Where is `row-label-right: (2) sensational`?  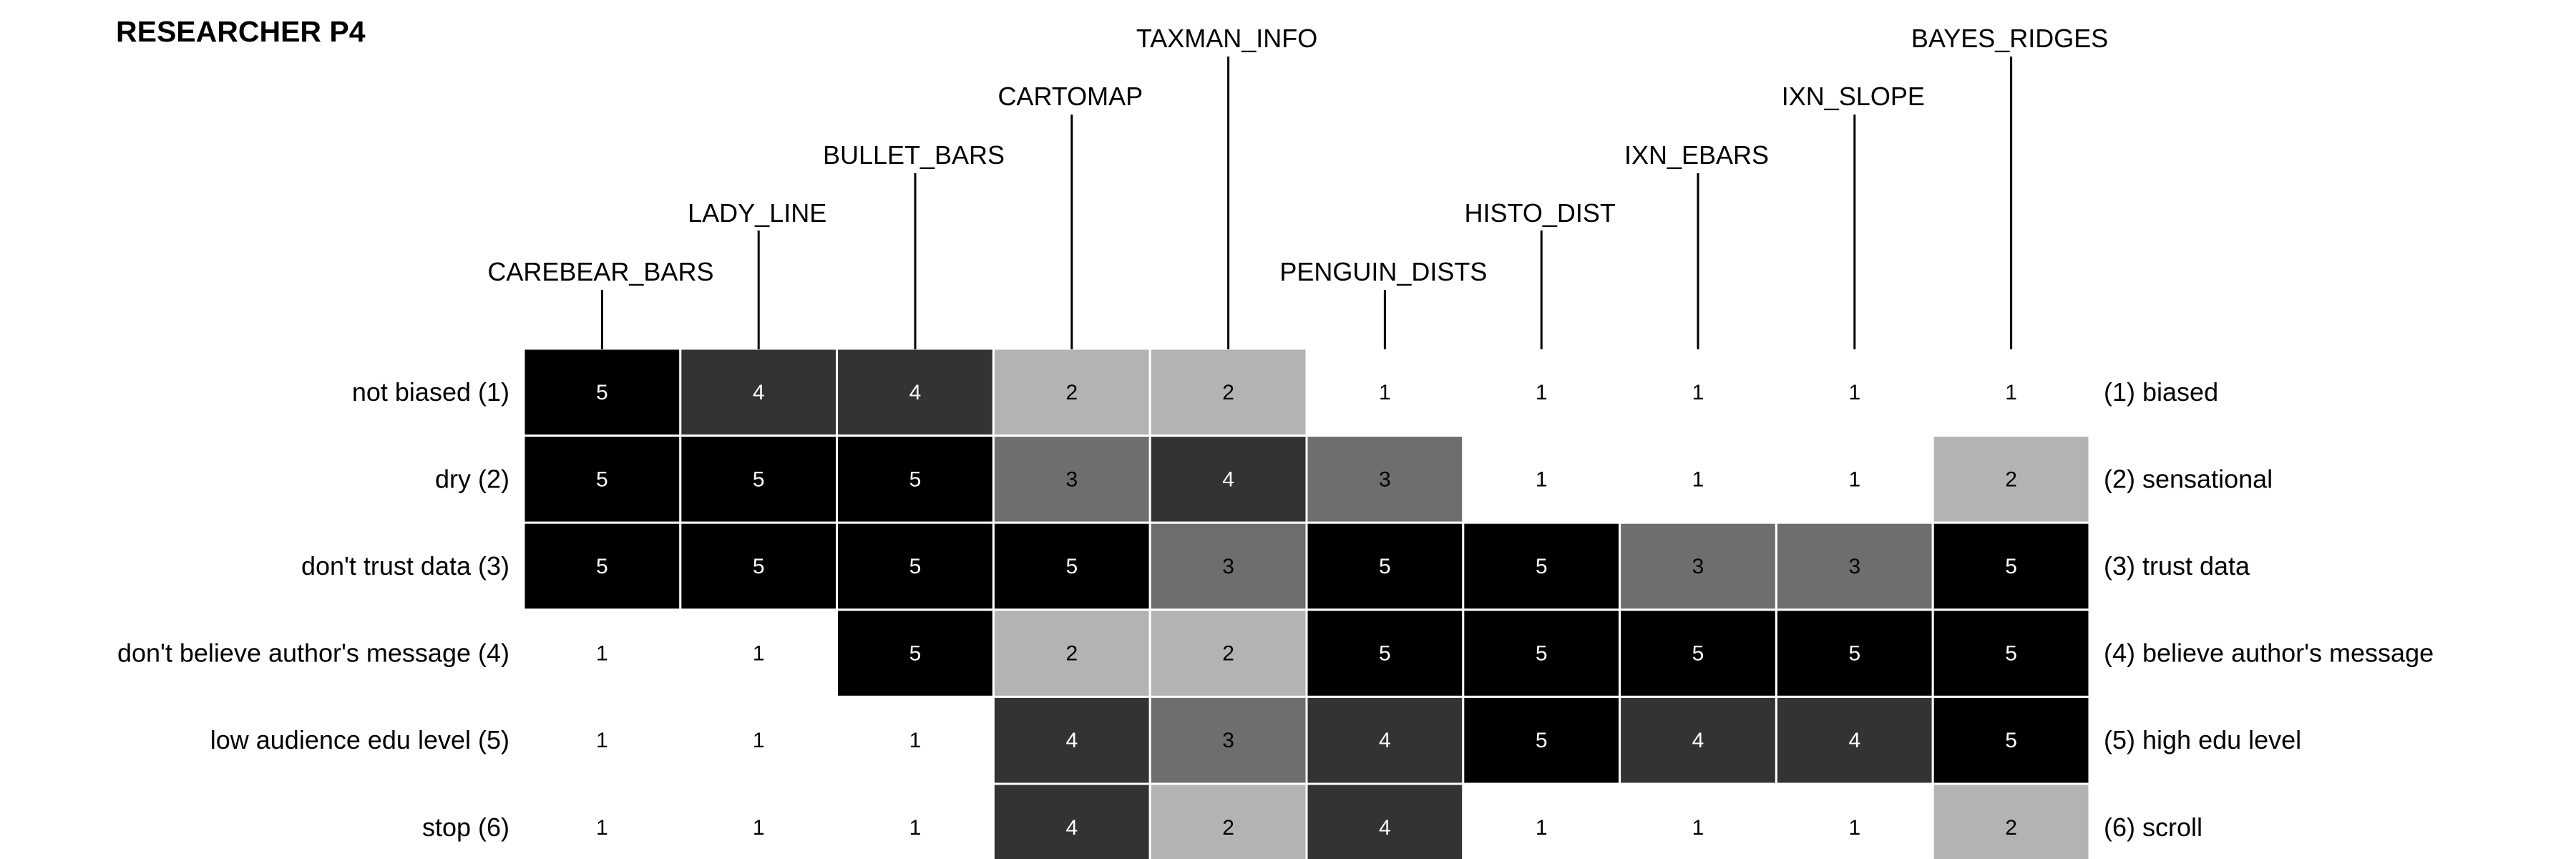 row-label-right: (2) sensational is located at coordinates (2188, 478).